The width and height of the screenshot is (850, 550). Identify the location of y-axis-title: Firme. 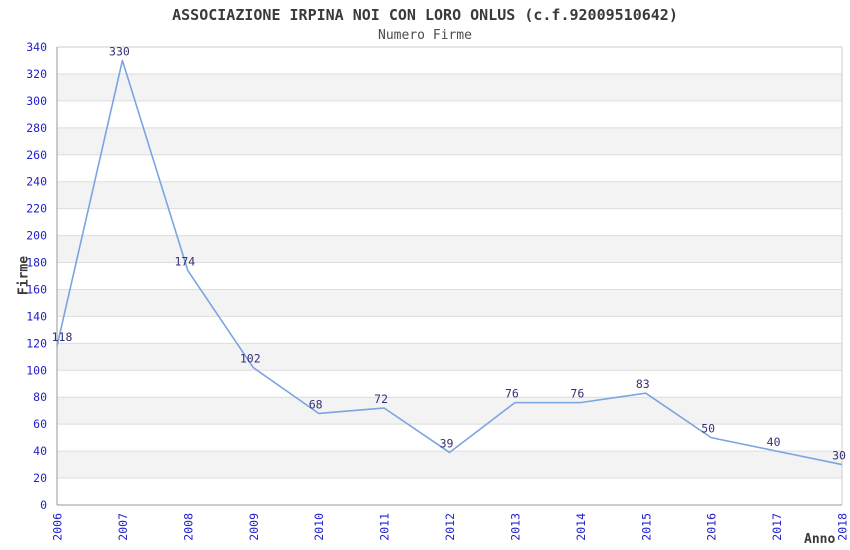
(24, 275).